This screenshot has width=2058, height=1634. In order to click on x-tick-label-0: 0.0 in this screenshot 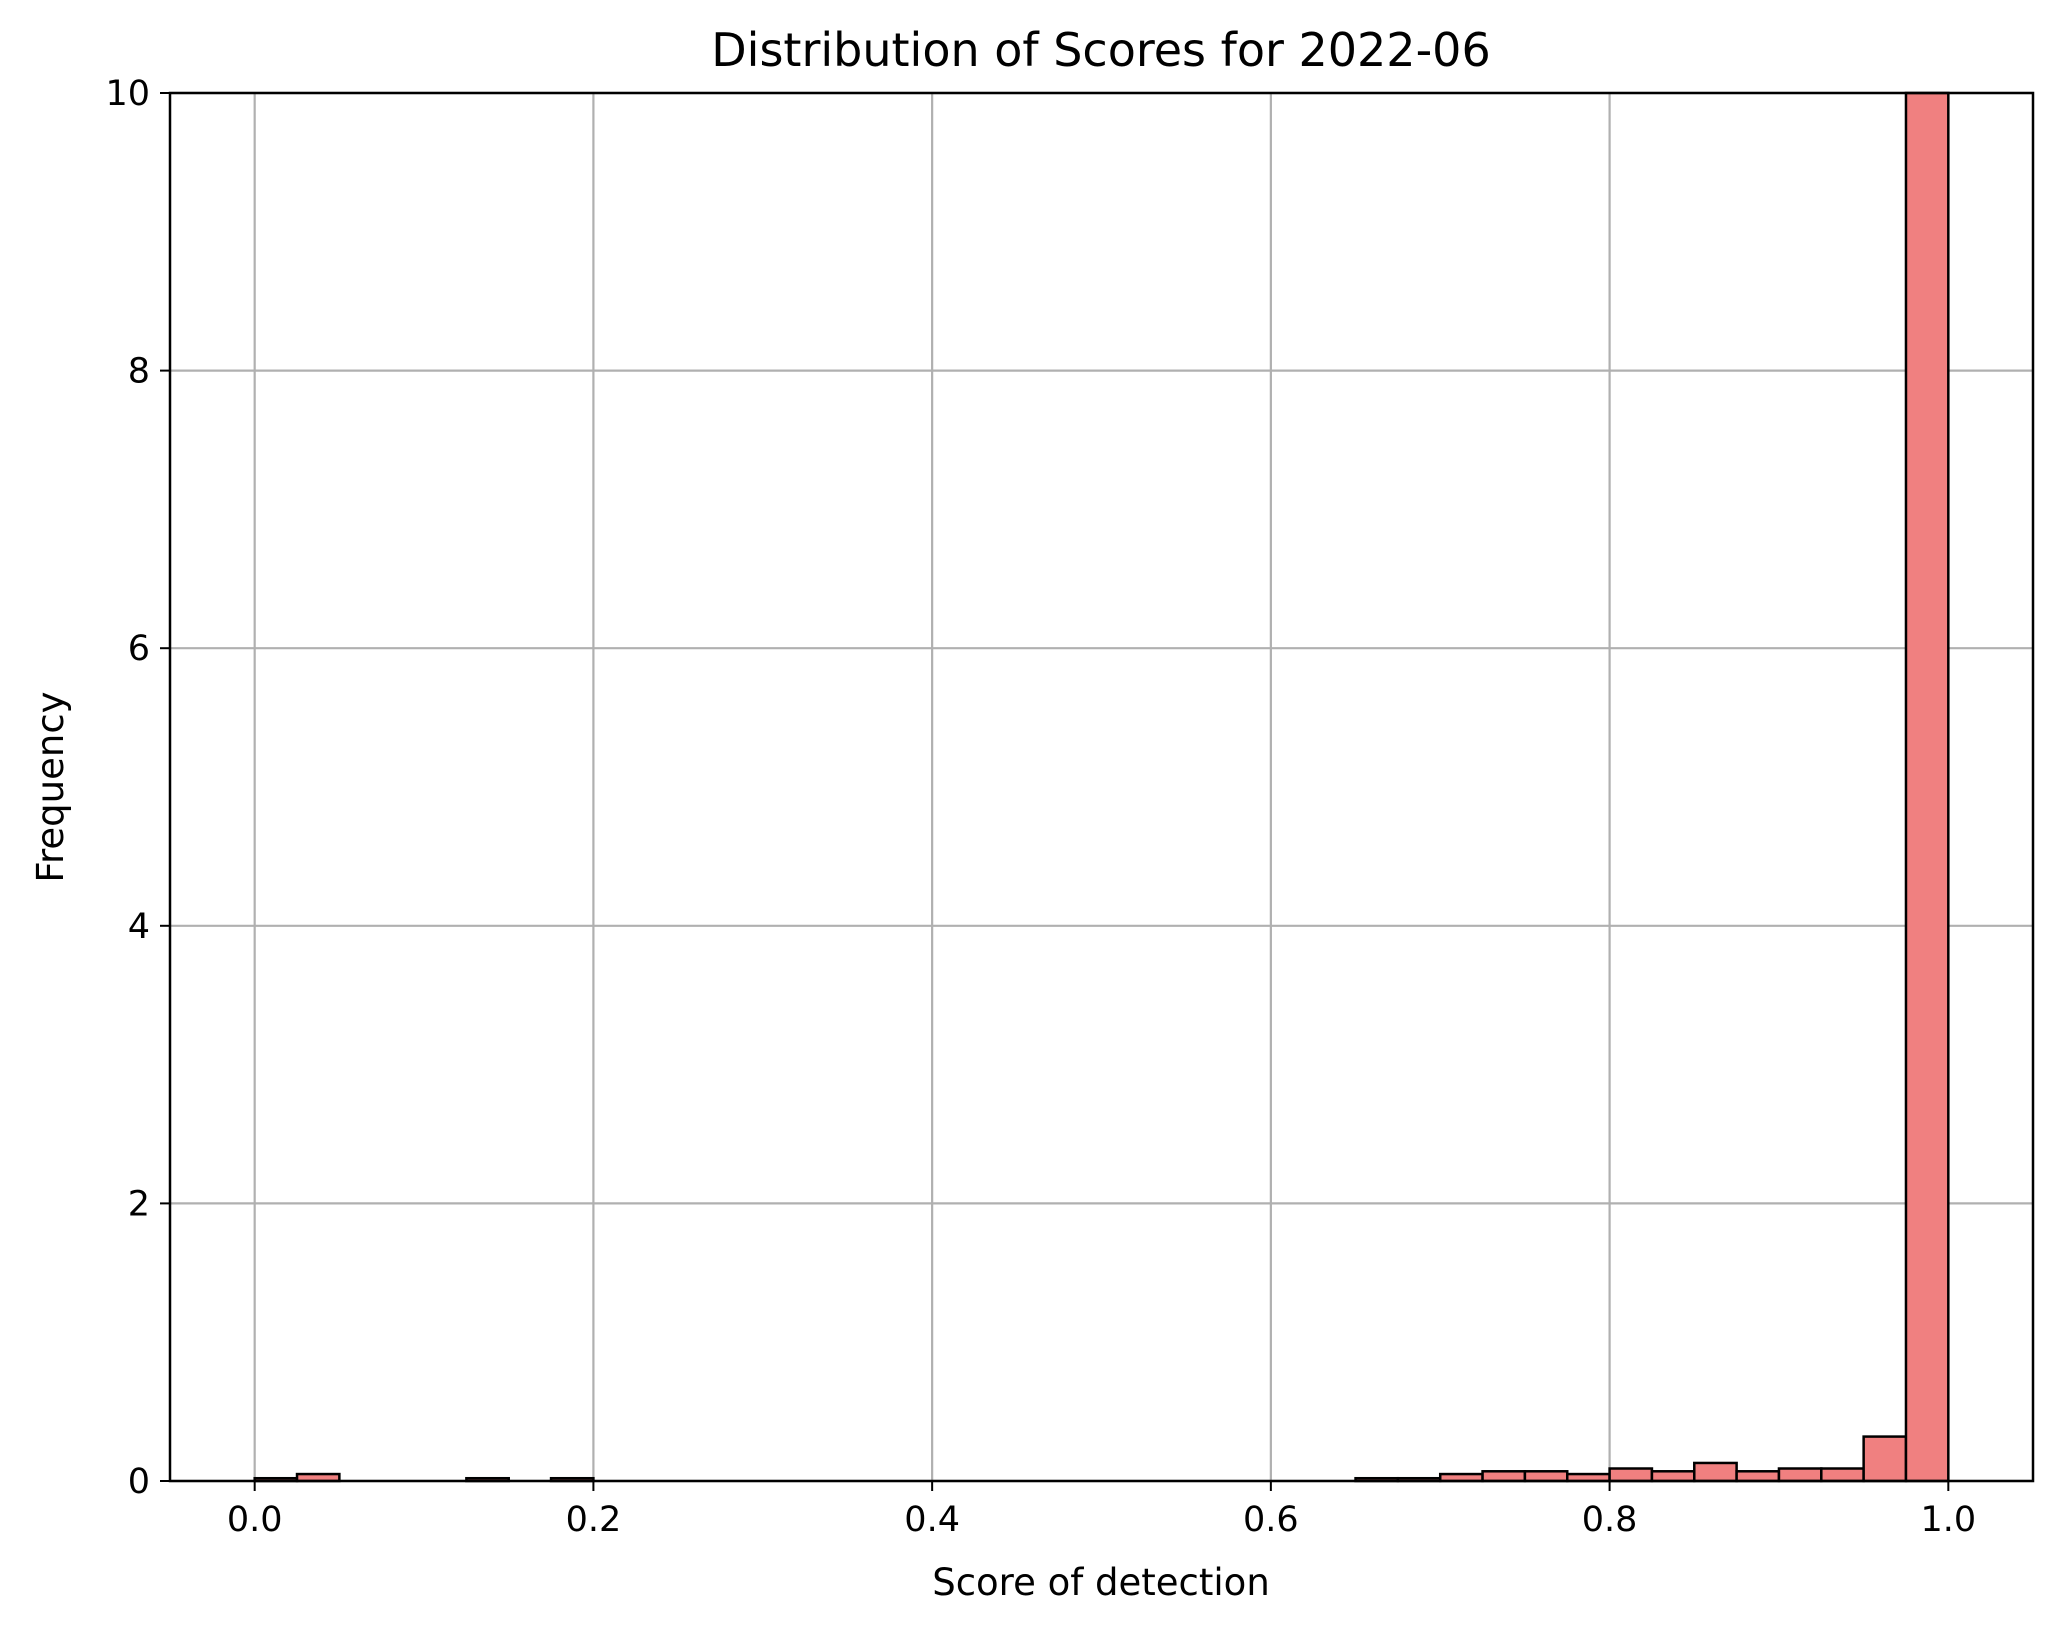, I will do `click(255, 1520)`.